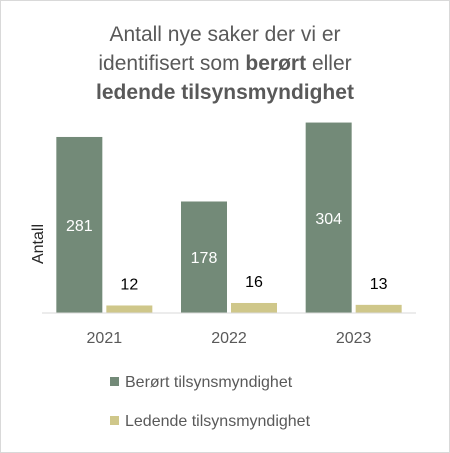  I want to click on bar-berort-2023, so click(328, 217).